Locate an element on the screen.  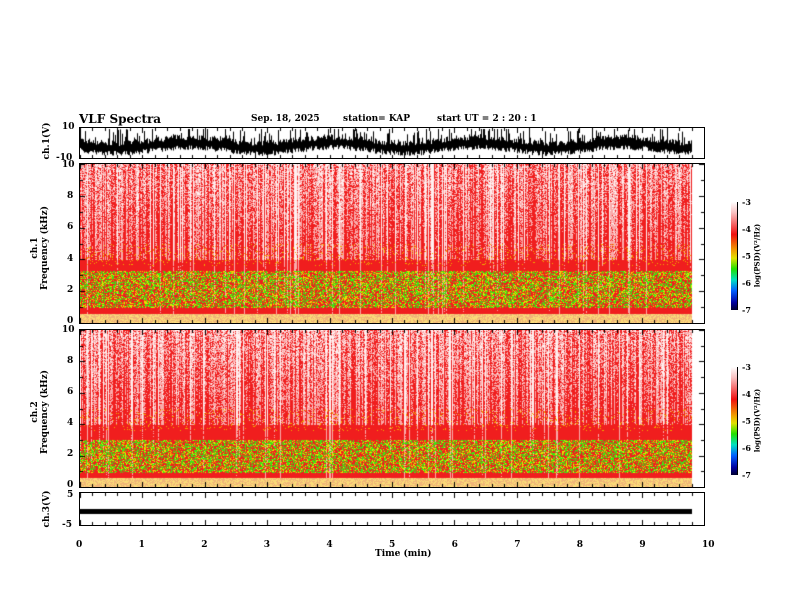
figure-title: VLF Spectra is located at coordinates (120, 119).